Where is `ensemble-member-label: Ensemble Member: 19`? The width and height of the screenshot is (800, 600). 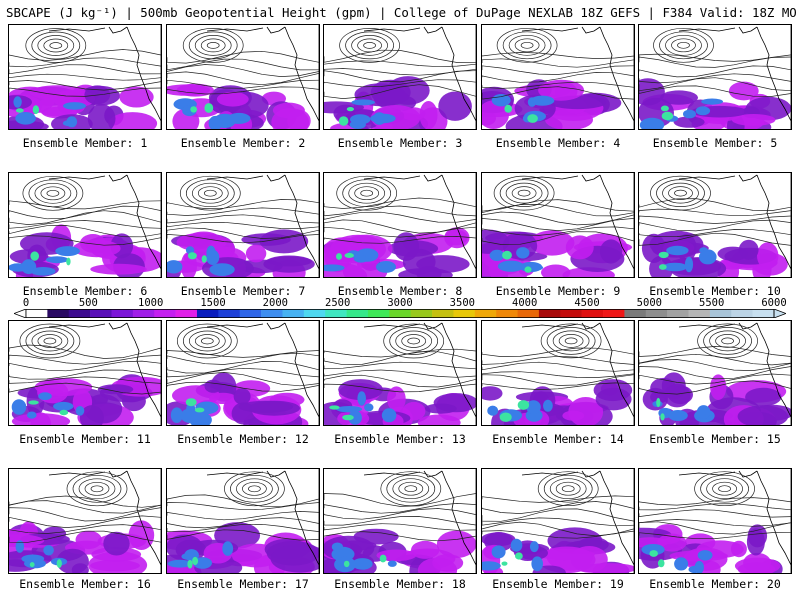 ensemble-member-label: Ensemble Member: 19 is located at coordinates (558, 584).